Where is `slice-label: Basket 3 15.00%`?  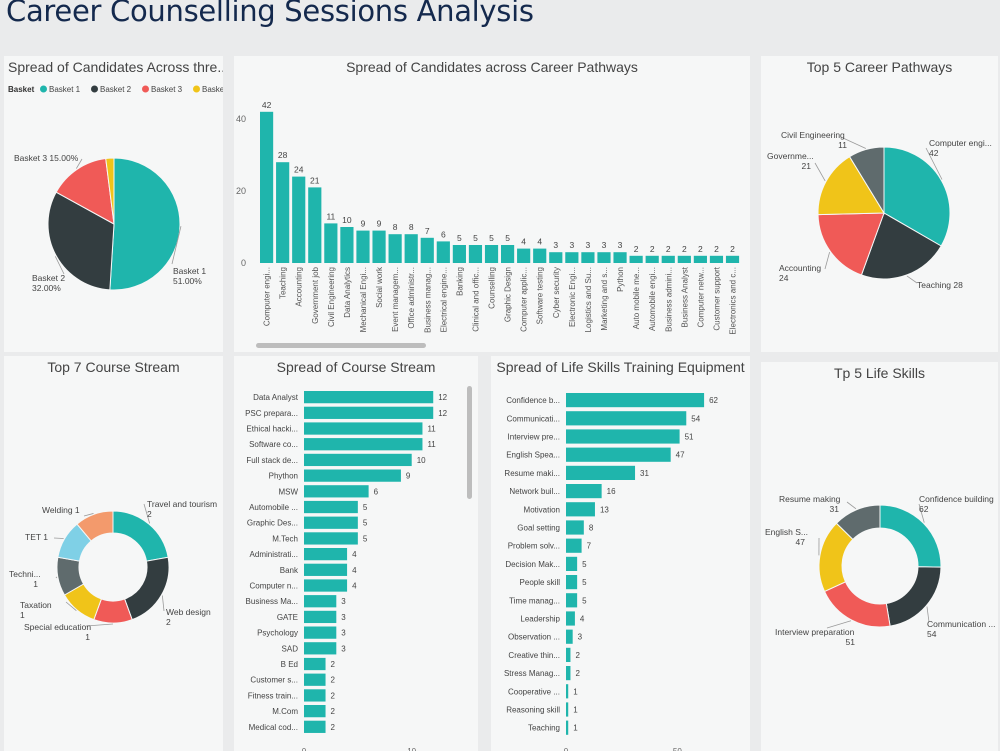 slice-label: Basket 3 15.00% is located at coordinates (46, 158).